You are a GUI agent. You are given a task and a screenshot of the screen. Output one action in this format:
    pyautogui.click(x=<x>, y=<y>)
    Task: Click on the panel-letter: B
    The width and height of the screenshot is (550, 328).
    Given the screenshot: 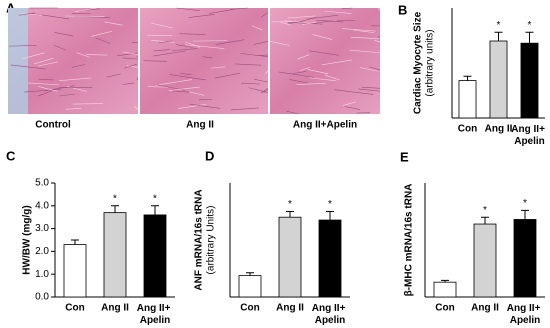 What is the action you would take?
    pyautogui.click(x=402, y=9)
    